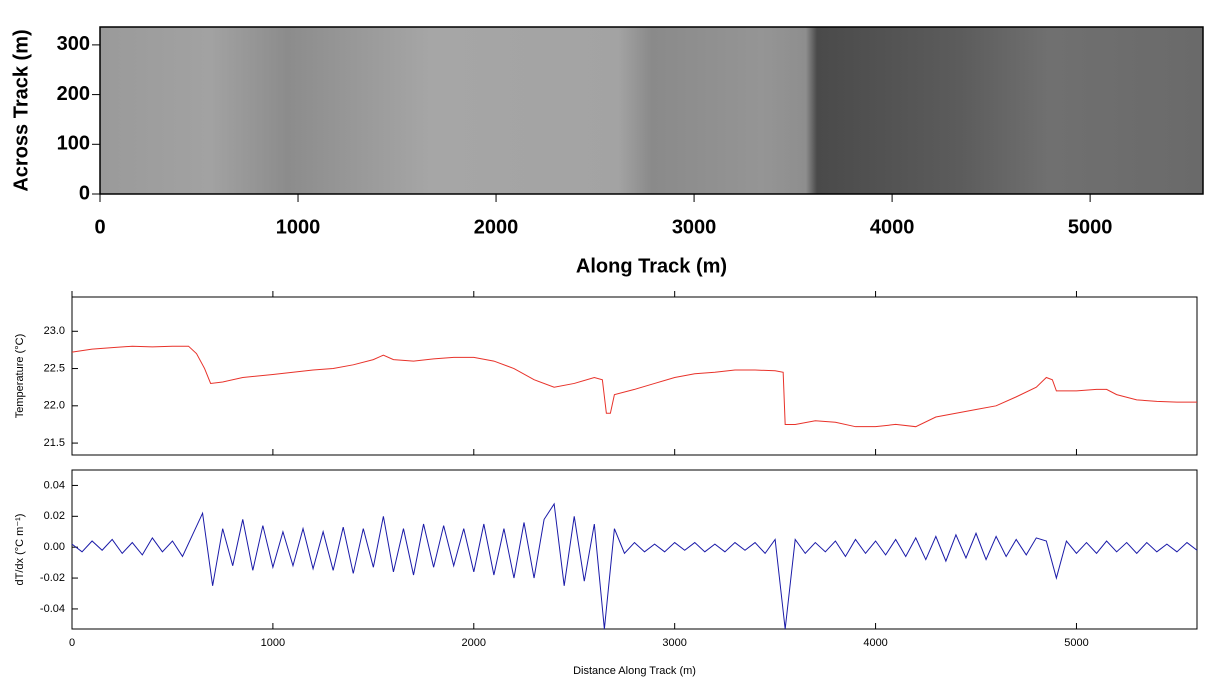  I want to click on y-tick-label: 200, so click(73, 94).